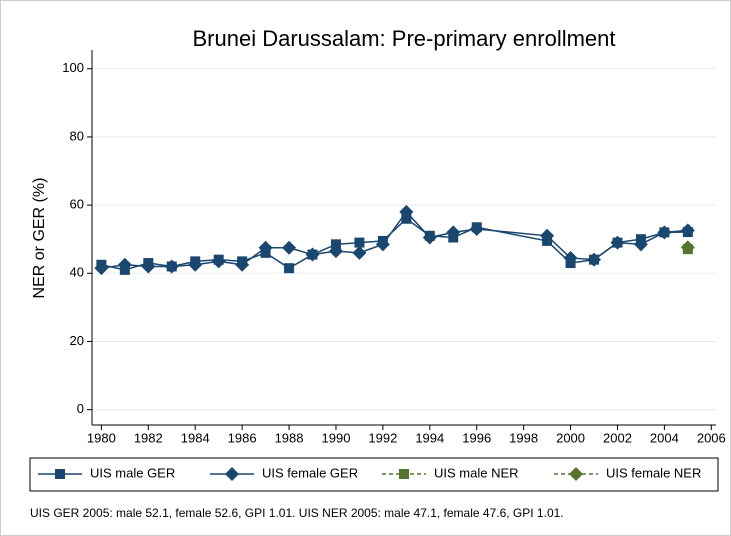  What do you see at coordinates (39, 238) in the screenshot?
I see `y-axis-label: NER or GER (%)` at bounding box center [39, 238].